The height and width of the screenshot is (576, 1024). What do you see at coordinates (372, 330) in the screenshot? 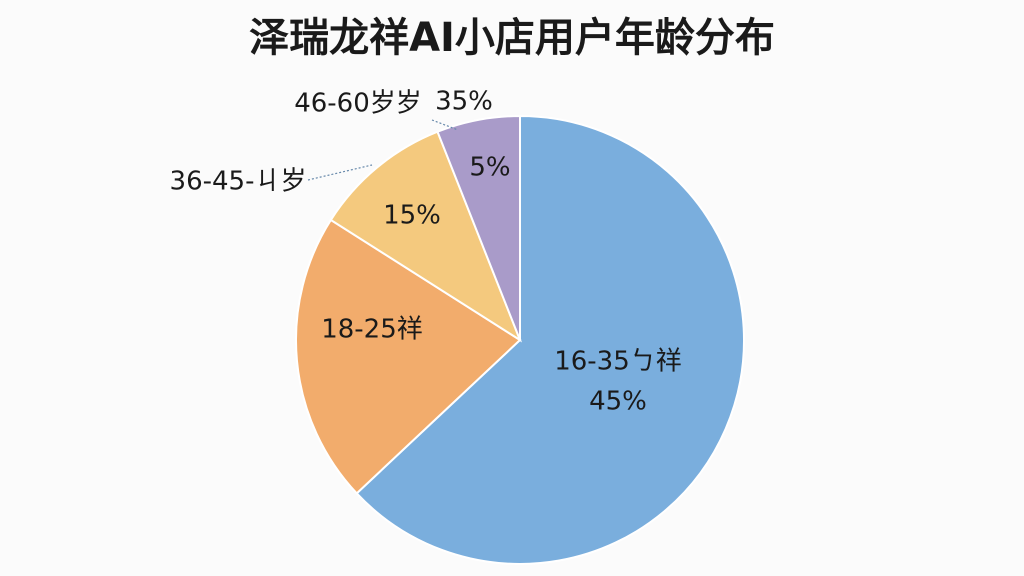
I see `category-label: 18-25祥` at bounding box center [372, 330].